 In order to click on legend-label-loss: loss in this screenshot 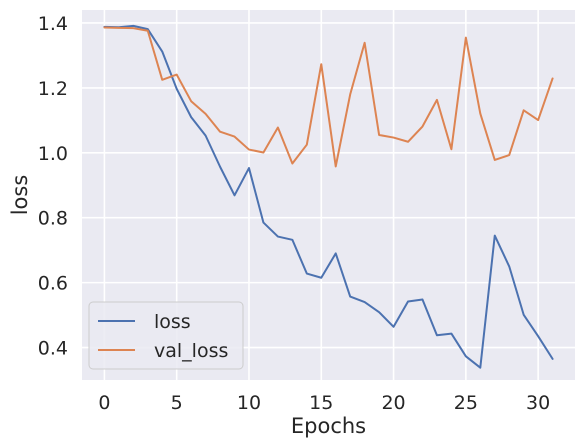, I will do `click(172, 322)`.